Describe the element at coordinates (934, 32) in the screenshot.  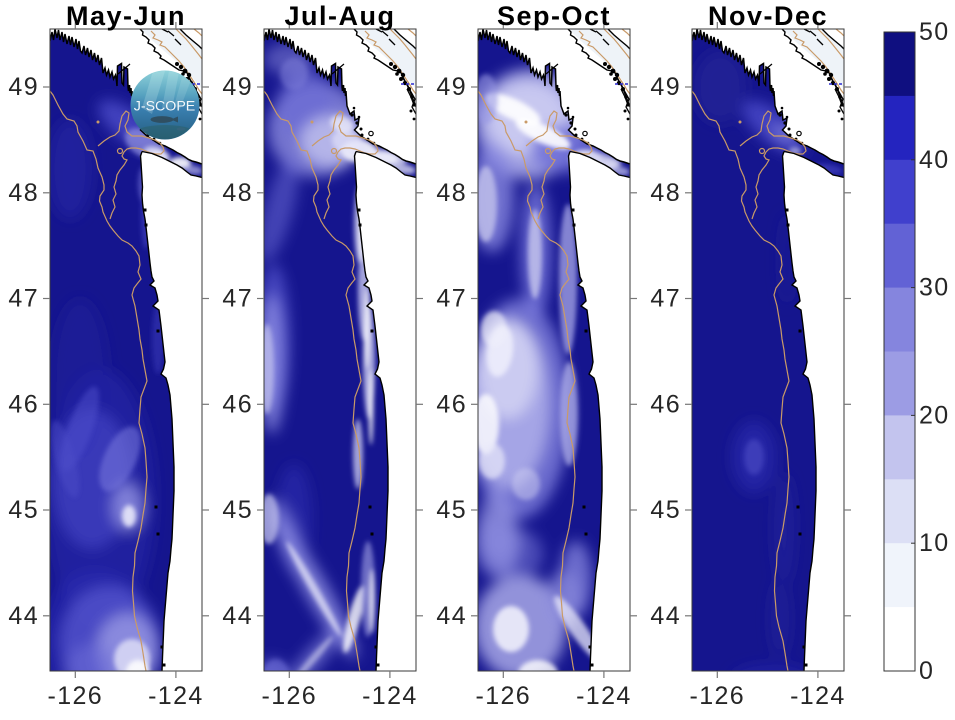
I see `svg-text: 50` at that location.